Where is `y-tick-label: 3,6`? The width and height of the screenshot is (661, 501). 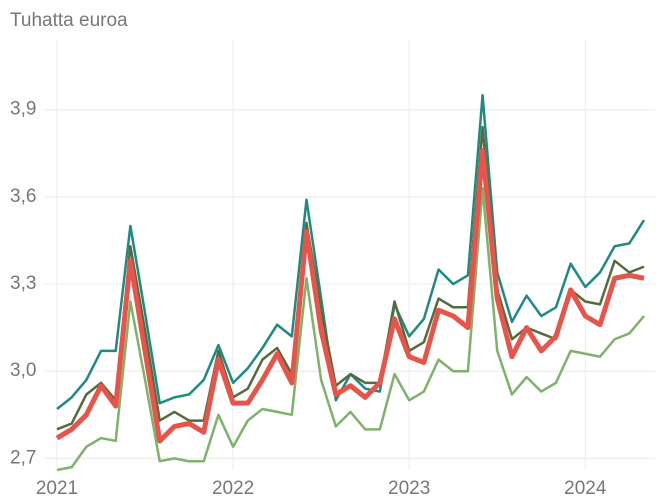 y-tick-label: 3,6 is located at coordinates (23, 196).